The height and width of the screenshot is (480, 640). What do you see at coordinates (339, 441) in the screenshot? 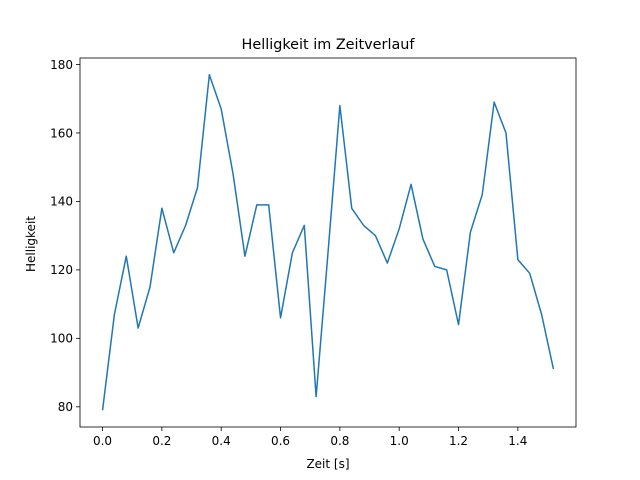
I see `x-tick-label: 0.8` at bounding box center [339, 441].